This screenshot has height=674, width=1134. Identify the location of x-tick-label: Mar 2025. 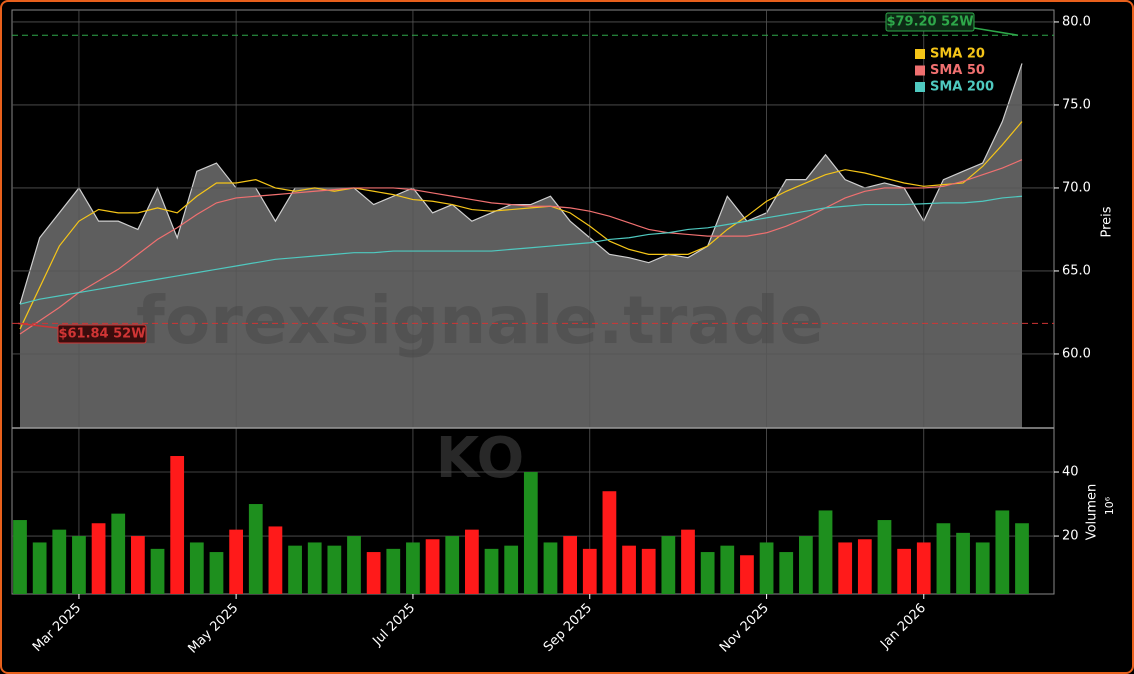
(57, 628).